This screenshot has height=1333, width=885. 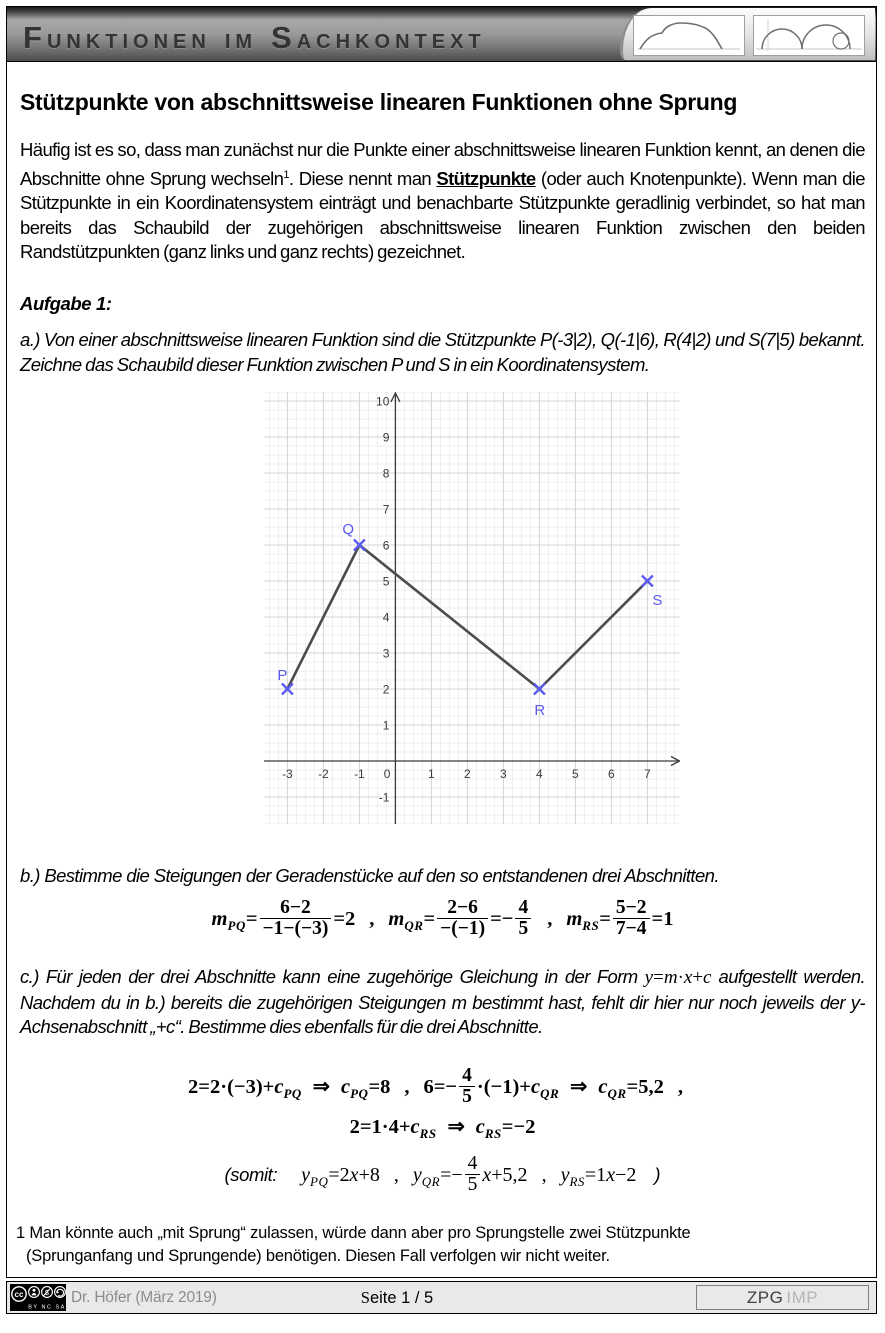 I want to click on footer-credit: Dr. Höfer (März 2019), so click(x=144, y=1297).